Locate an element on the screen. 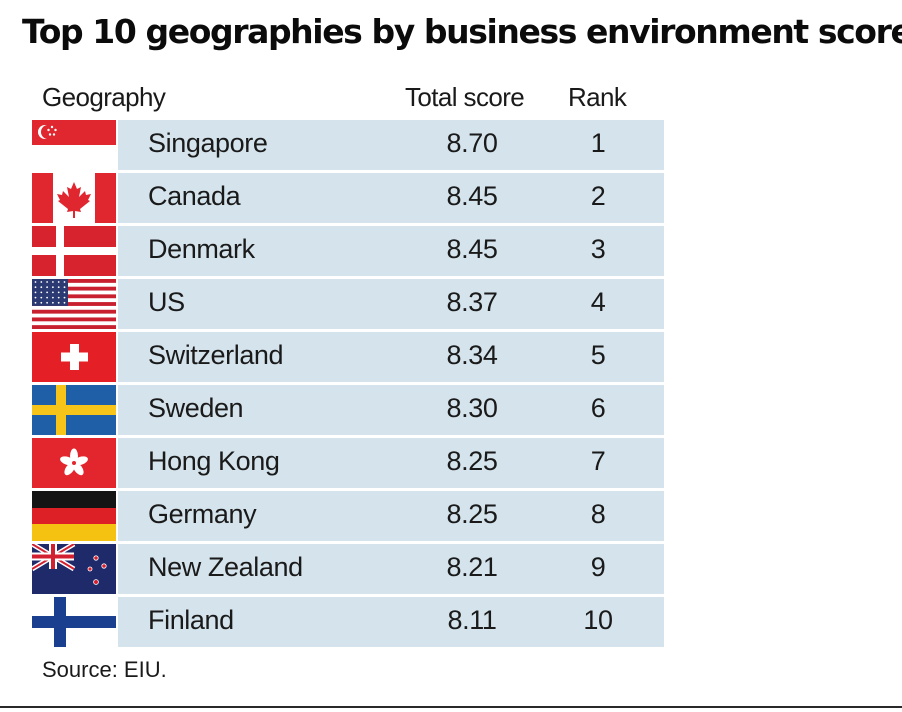 The image size is (902, 712). rank: 10 is located at coordinates (598, 620).